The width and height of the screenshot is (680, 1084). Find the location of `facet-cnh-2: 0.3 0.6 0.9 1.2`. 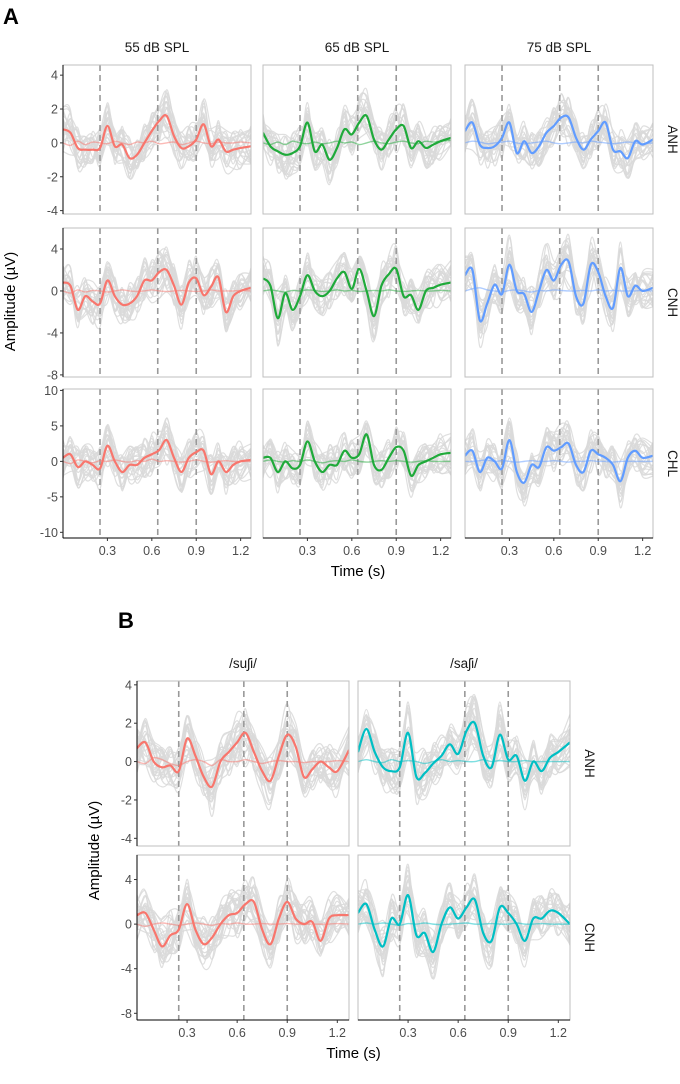

facet-cnh-2: 0.3 0.6 0.9 1.2 is located at coordinates (464, 947).